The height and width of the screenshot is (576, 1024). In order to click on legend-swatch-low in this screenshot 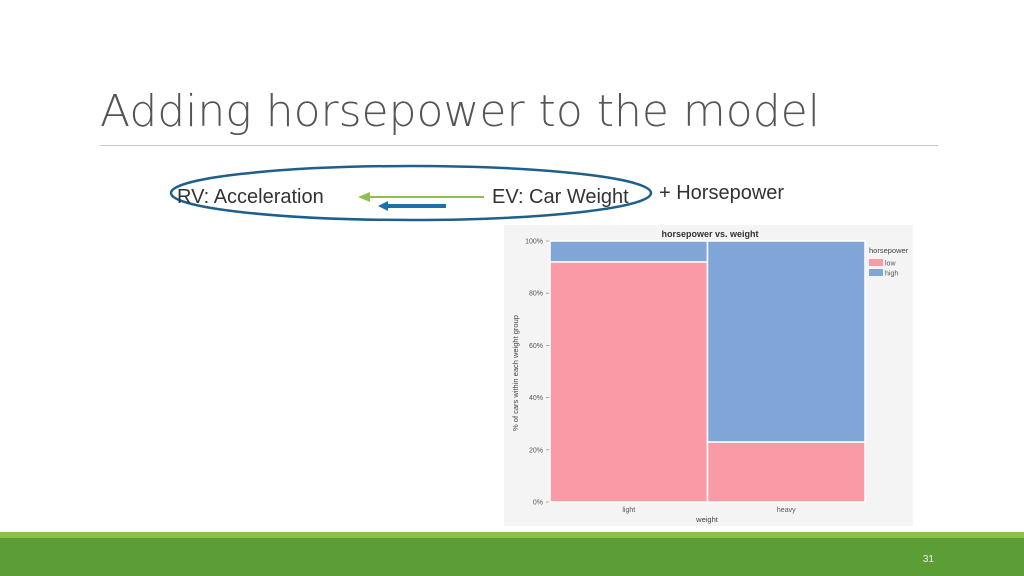, I will do `click(876, 262)`.